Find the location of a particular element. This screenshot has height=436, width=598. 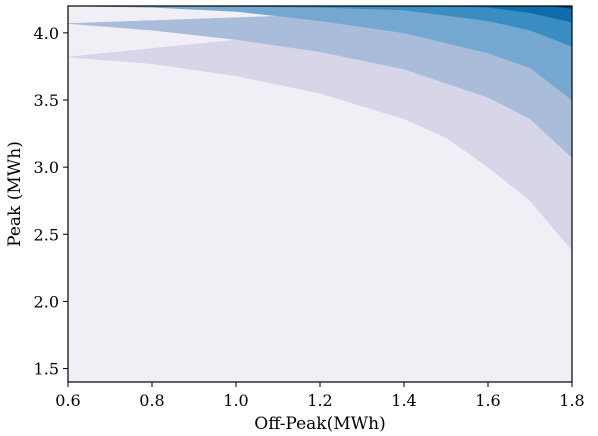

x-tick-label: 1.4 is located at coordinates (403, 400).